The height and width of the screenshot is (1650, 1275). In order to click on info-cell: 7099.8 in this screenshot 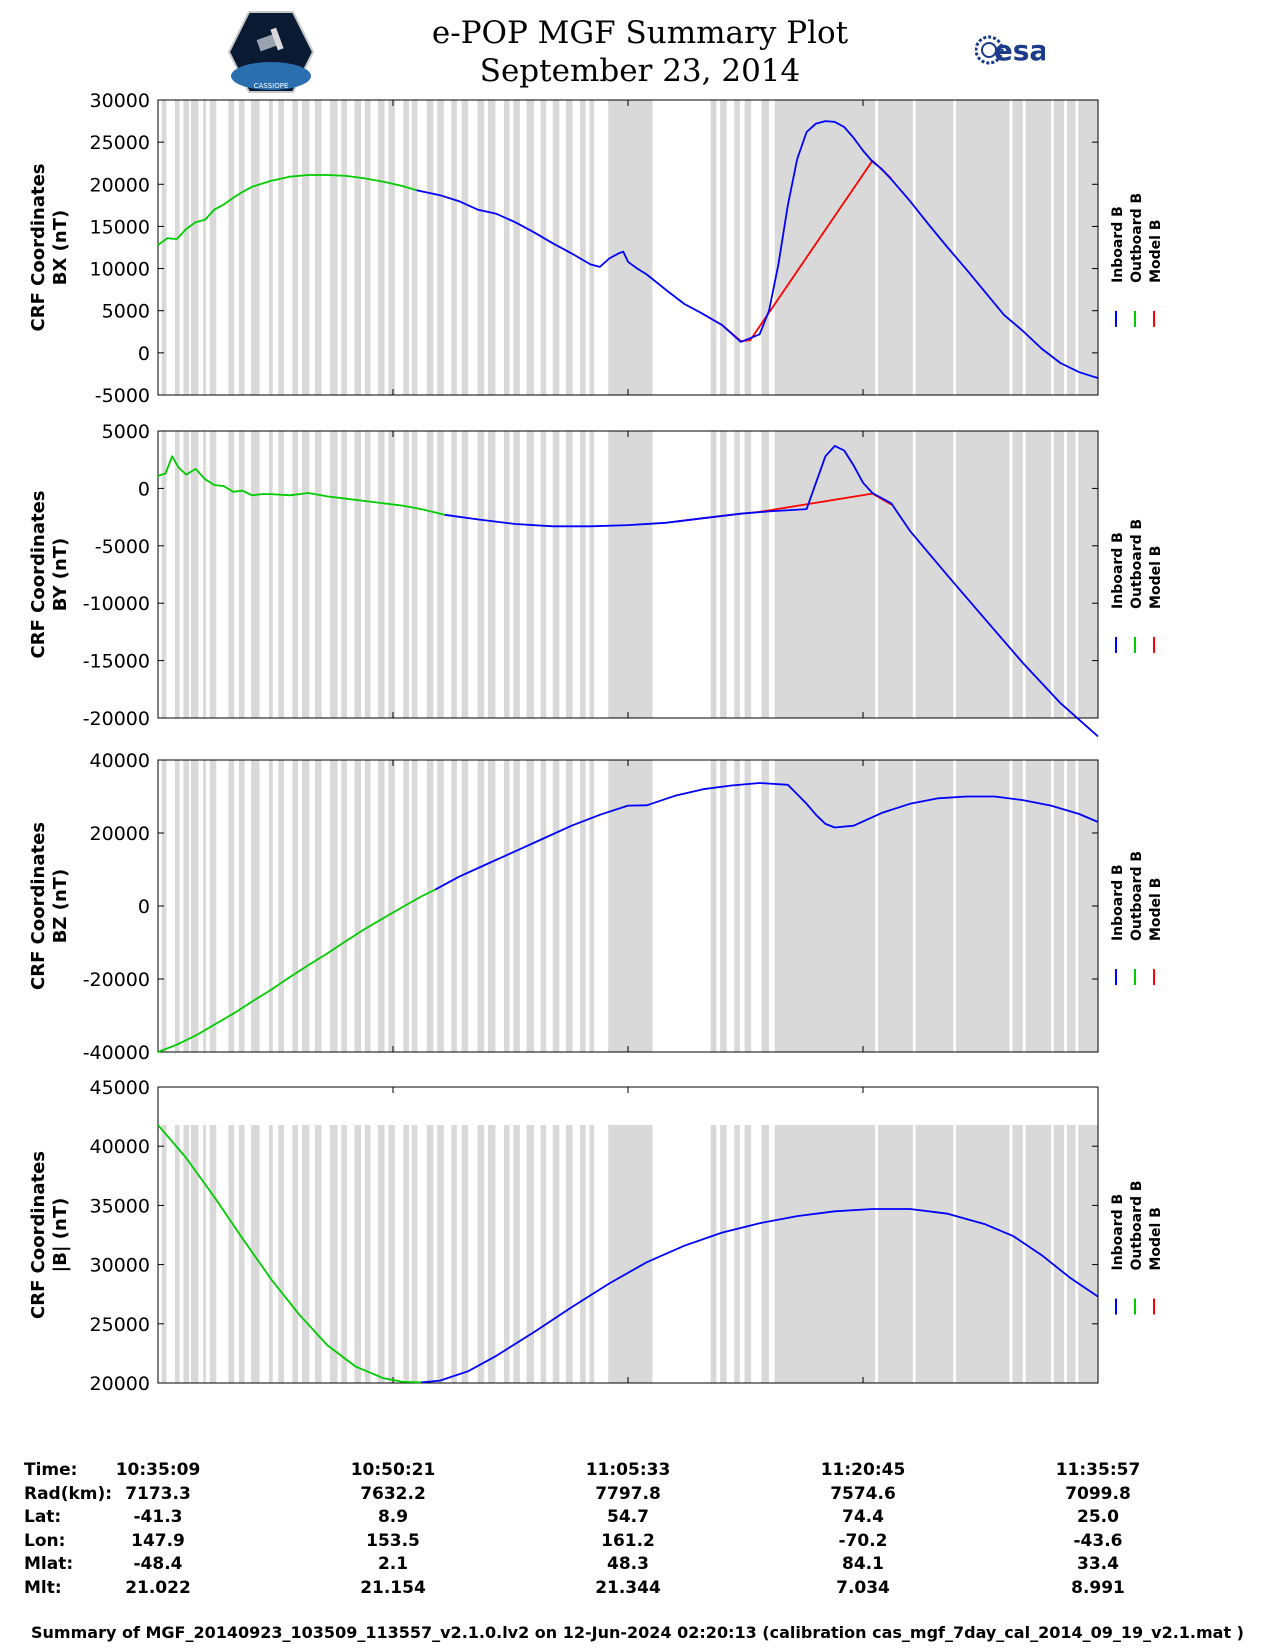, I will do `click(1098, 1493)`.